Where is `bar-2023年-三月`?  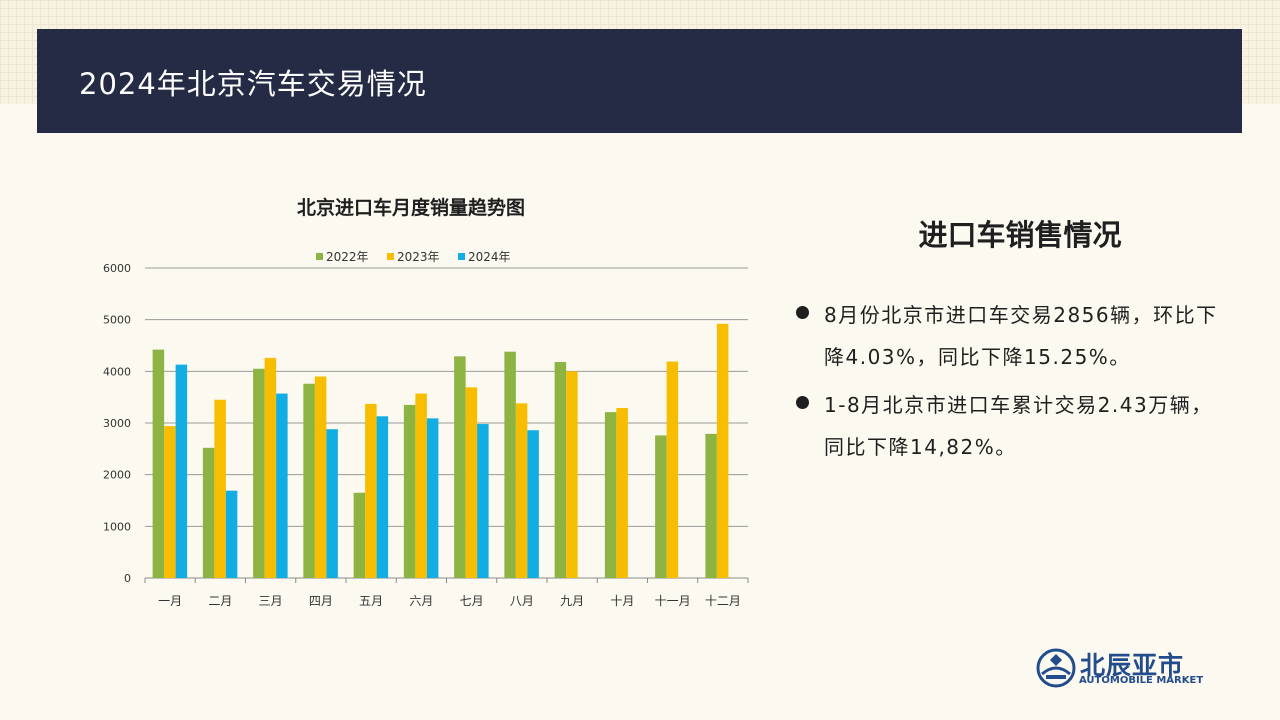 bar-2023年-三月 is located at coordinates (270, 467).